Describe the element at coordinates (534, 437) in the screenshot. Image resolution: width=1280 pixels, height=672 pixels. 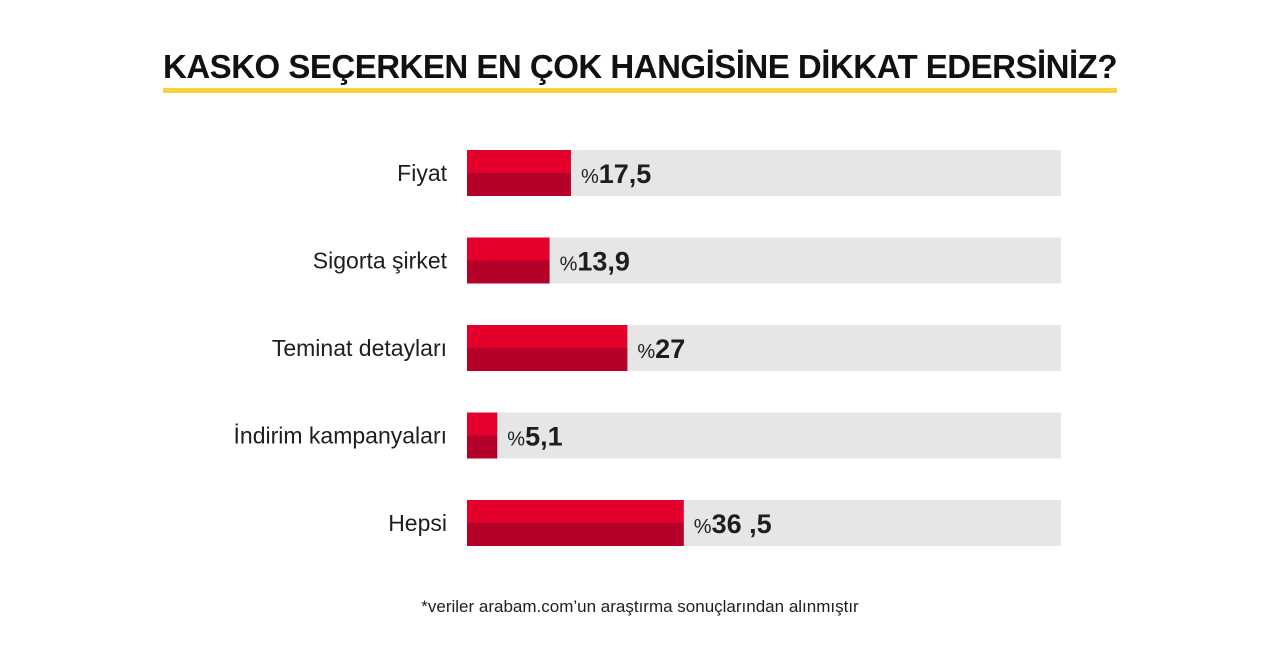
I see `value-label: %5,1` at that location.